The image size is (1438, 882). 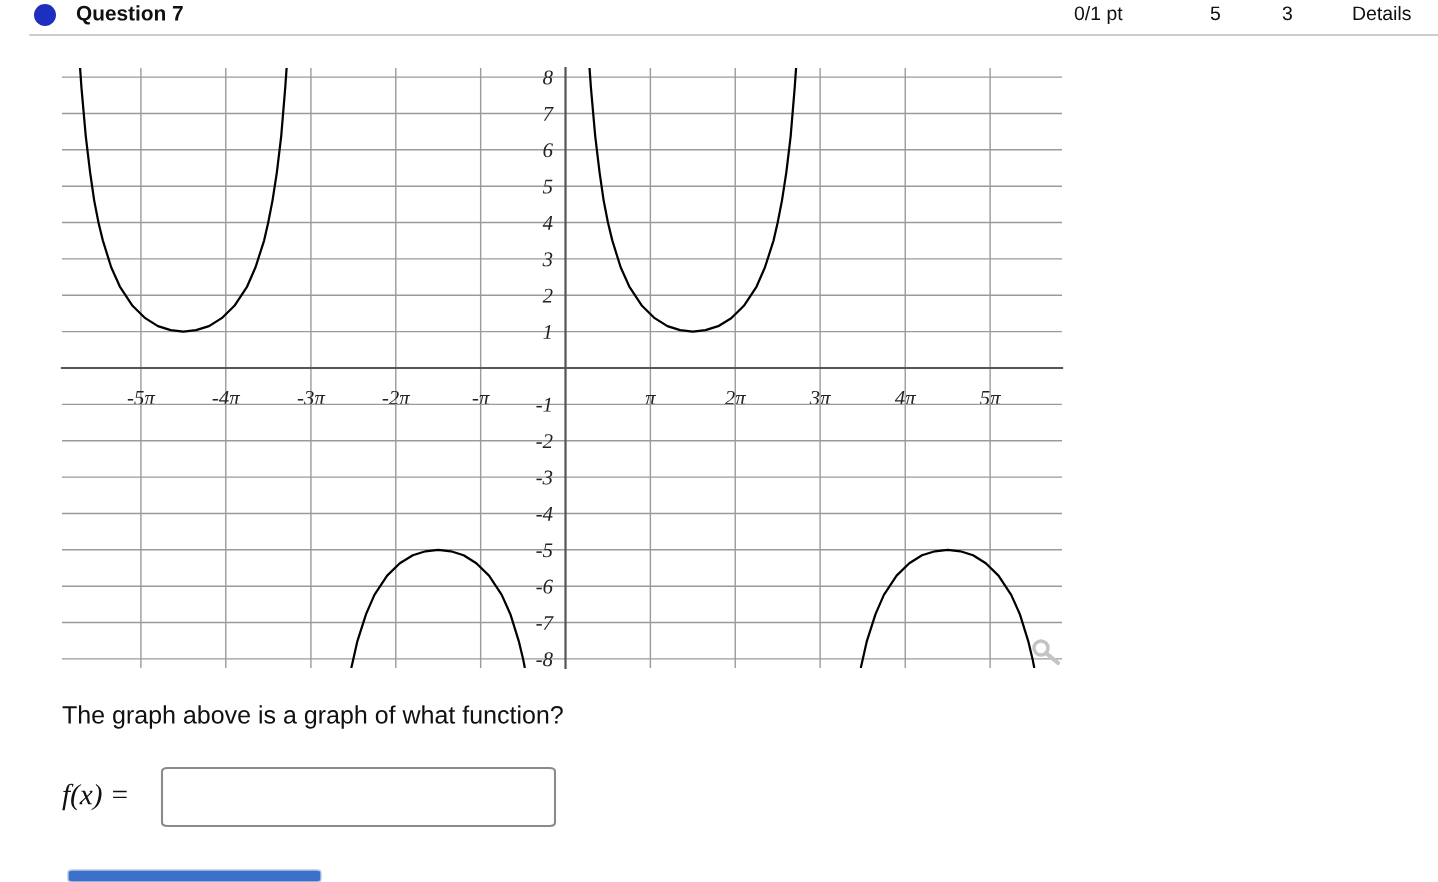 I want to click on y-tick-label: 1, so click(x=547, y=332).